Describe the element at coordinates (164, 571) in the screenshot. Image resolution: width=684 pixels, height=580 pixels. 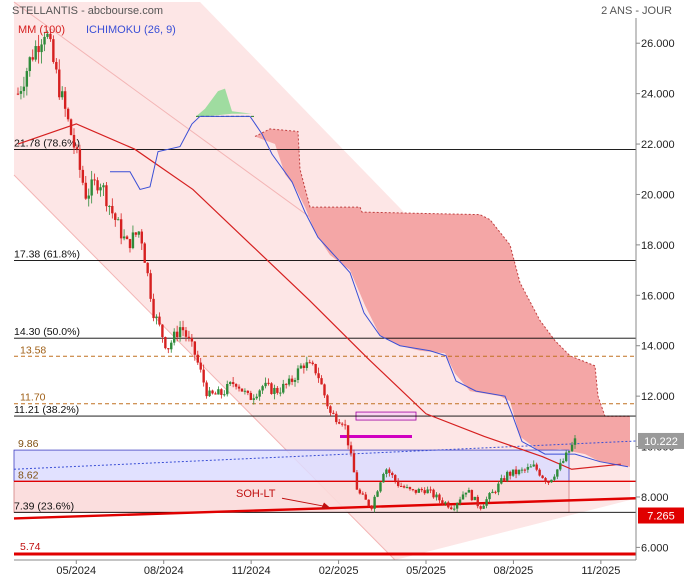
I see `x-tick-label: 08/2024` at that location.